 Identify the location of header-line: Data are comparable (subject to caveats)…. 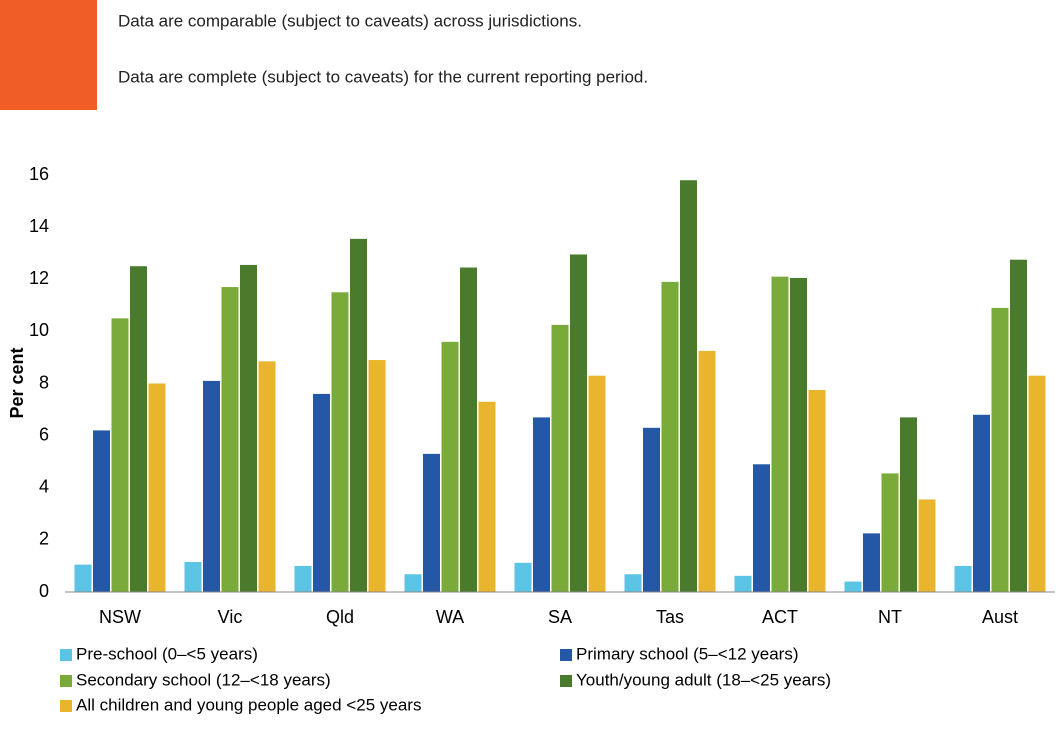
(350, 20).